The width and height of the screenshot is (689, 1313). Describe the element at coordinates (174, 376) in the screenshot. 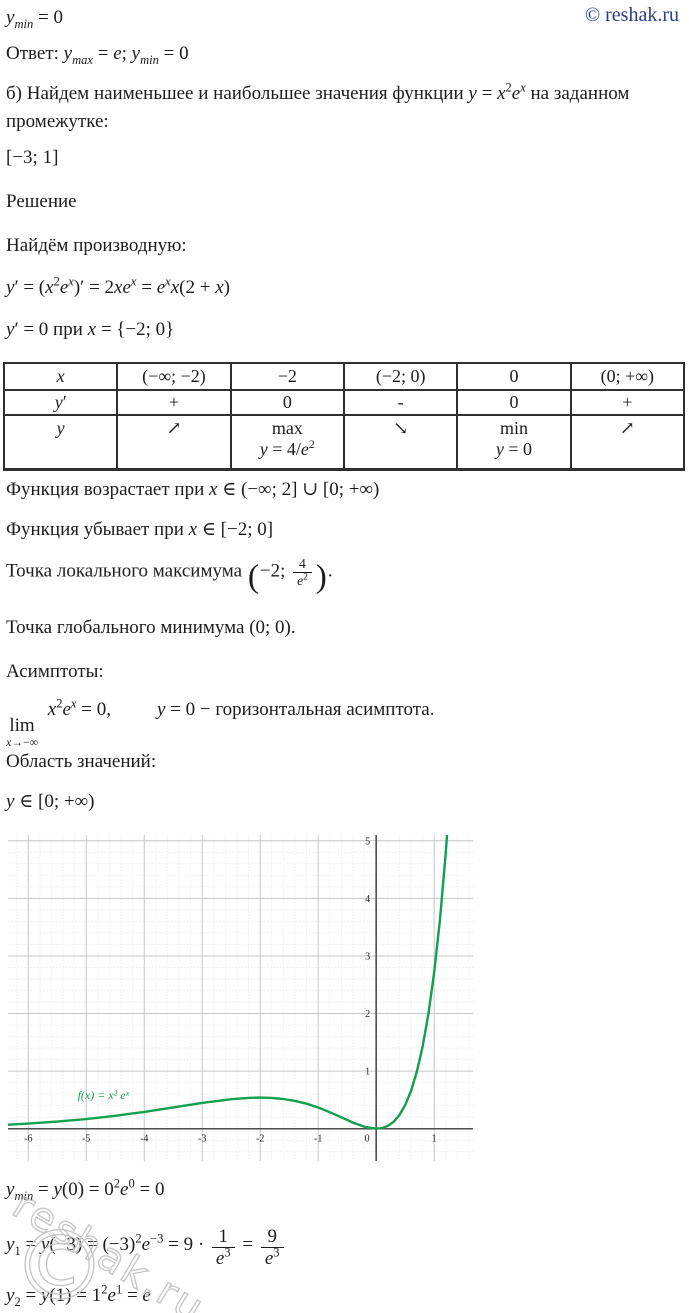

I see `table-cell: (−∞; −2)` at that location.